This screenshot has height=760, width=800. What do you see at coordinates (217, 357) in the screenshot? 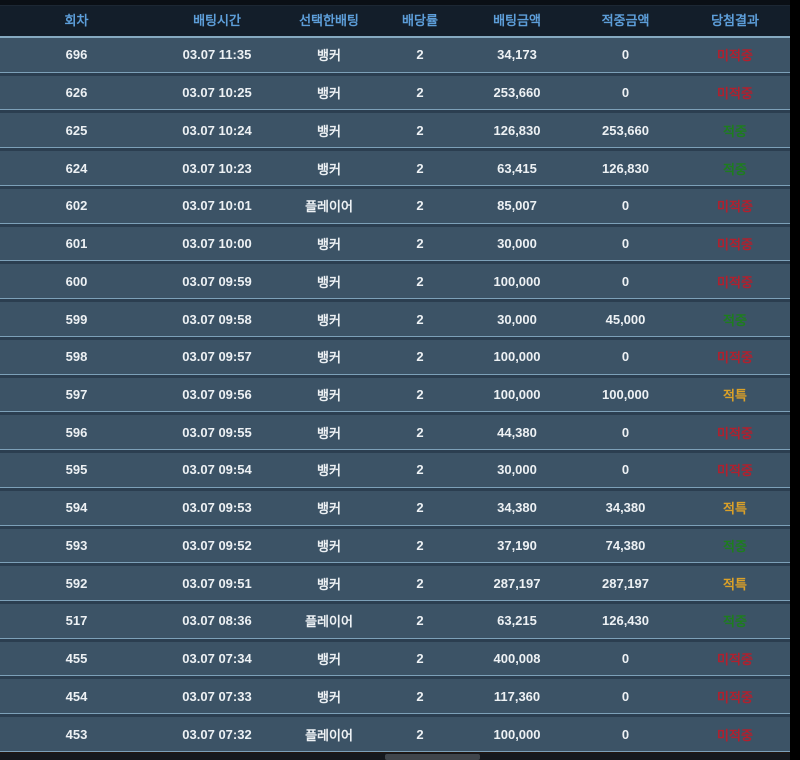
I see `cell-time: 03.07 09:57` at bounding box center [217, 357].